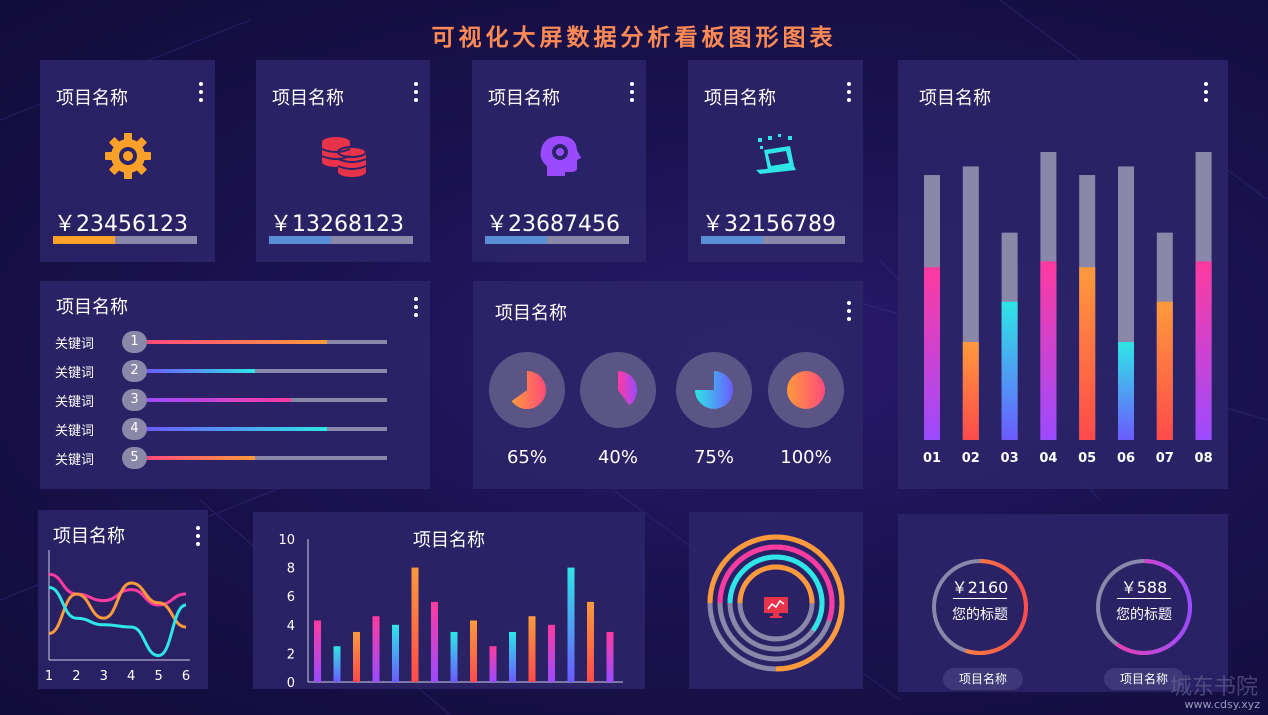 Image resolution: width=1268 pixels, height=715 pixels. Describe the element at coordinates (49, 676) in the screenshot. I see `x-tick-label: 1` at that location.